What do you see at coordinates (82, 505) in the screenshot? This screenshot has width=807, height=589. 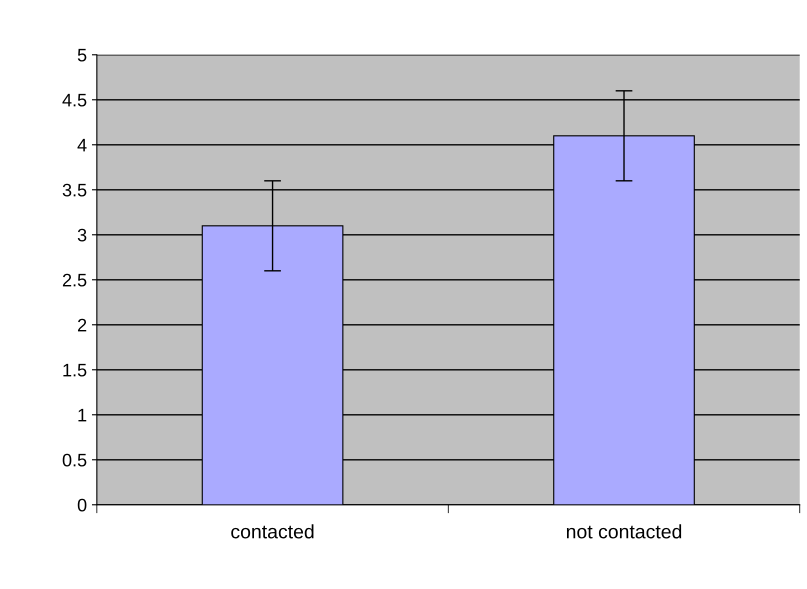 I see `y-tick-label: 0` at bounding box center [82, 505].